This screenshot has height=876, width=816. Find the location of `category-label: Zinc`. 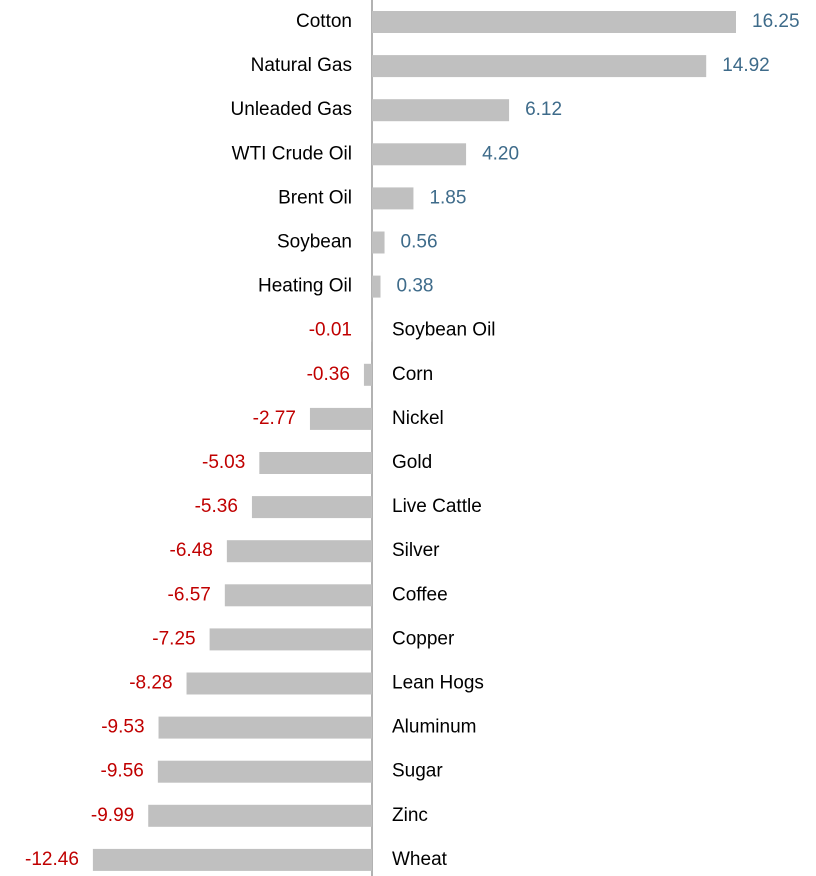

category-label: Zinc is located at coordinates (410, 815).